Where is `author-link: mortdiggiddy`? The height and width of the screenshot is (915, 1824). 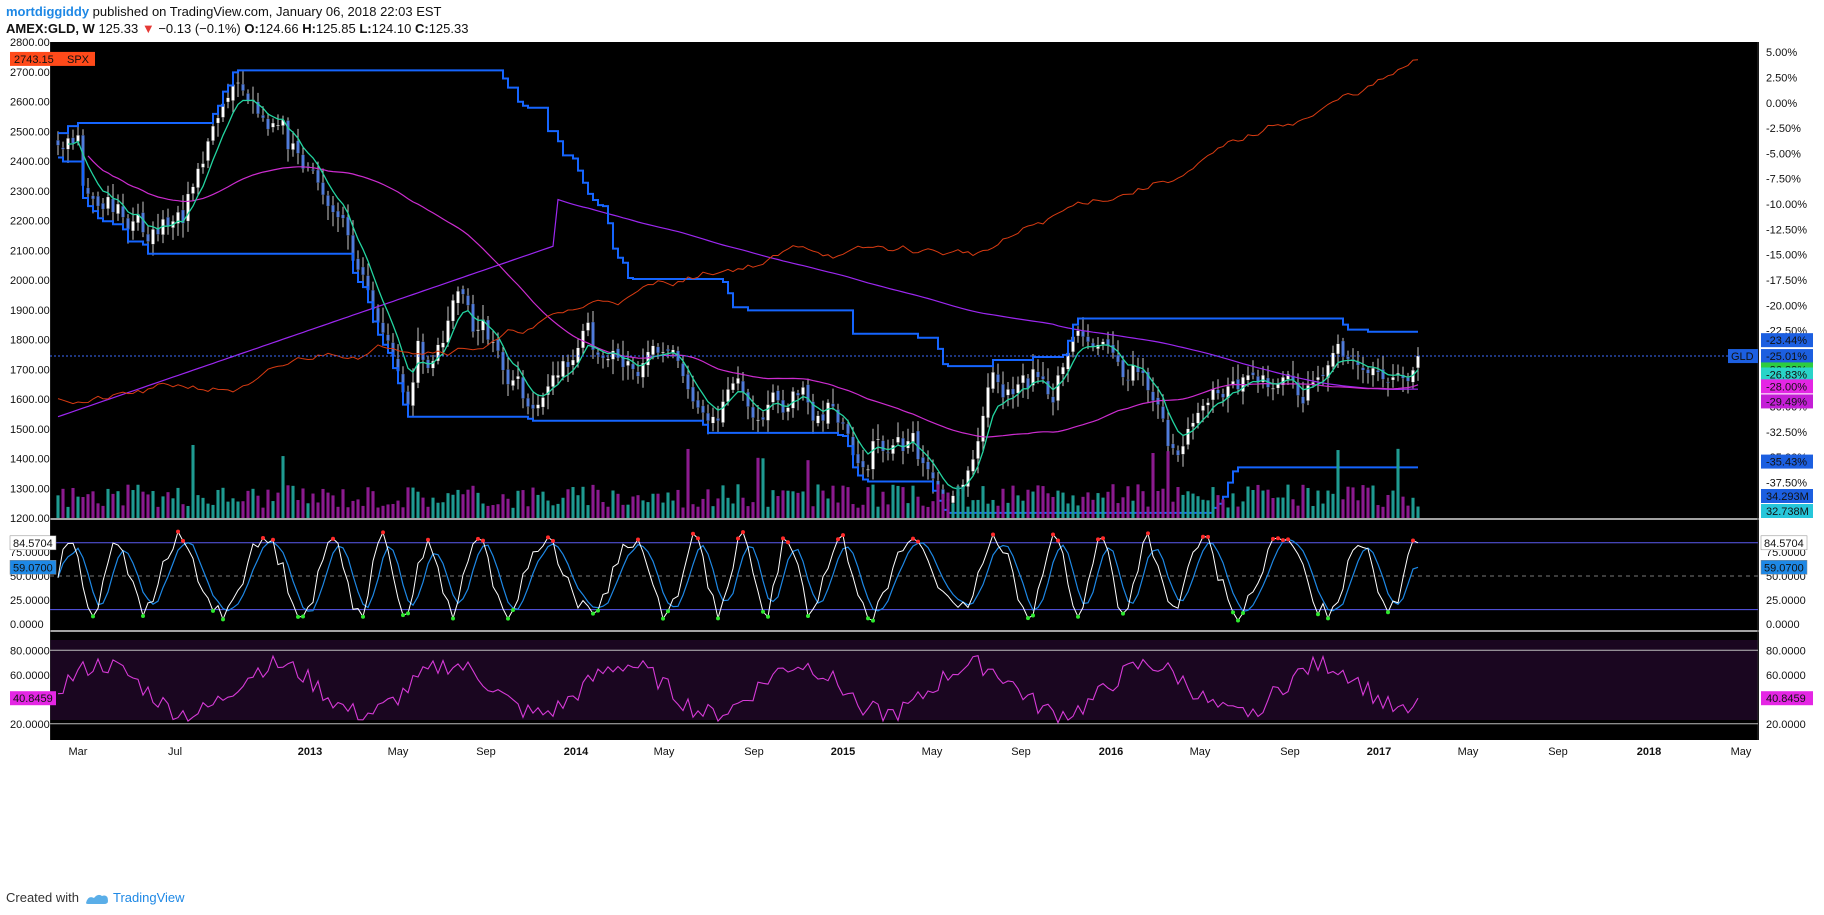
author-link: mortdiggiddy is located at coordinates (48, 11).